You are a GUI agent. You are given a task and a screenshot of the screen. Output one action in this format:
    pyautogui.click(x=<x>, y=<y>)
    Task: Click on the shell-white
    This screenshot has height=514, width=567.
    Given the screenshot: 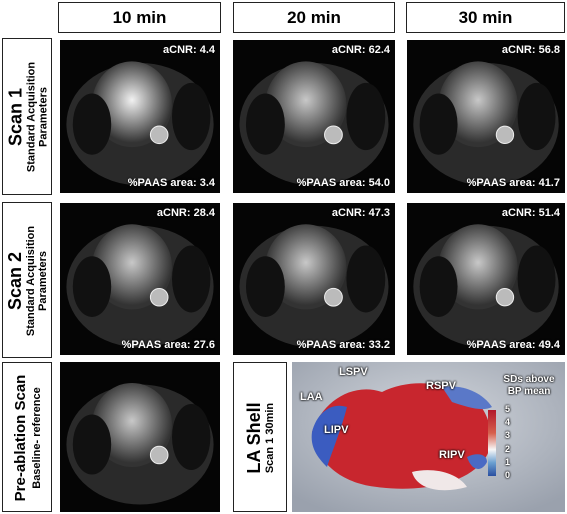 What is the action you would take?
    pyautogui.click(x=439, y=480)
    